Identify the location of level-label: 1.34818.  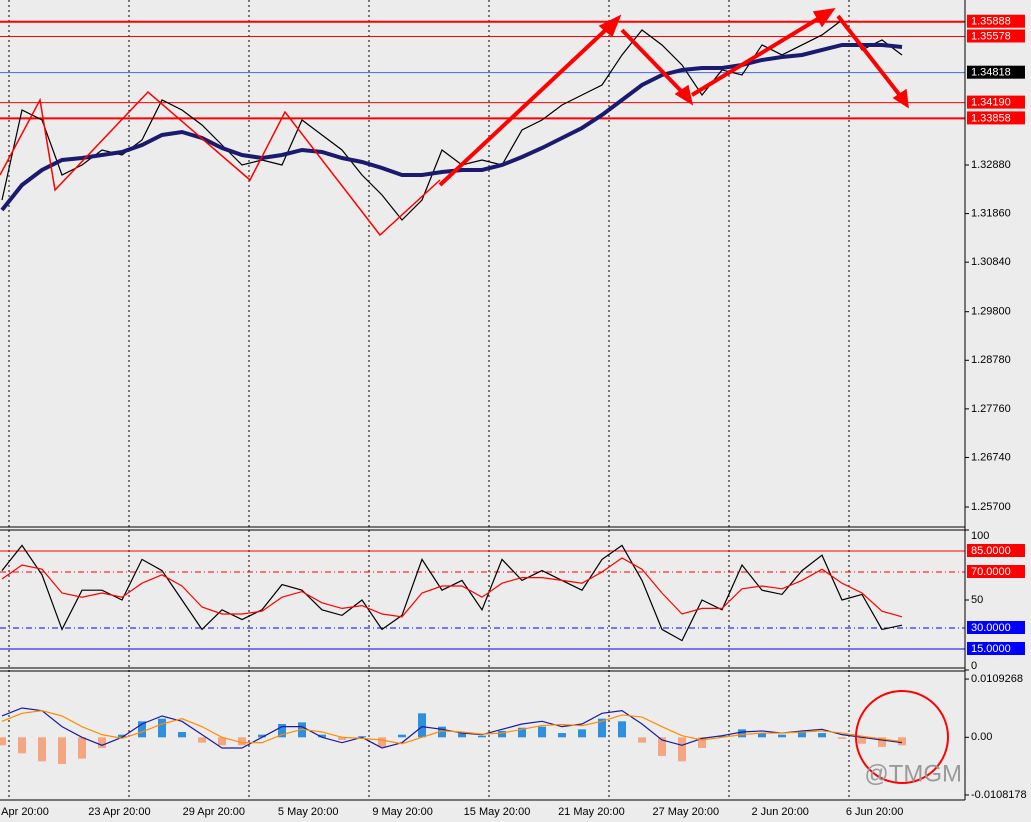
(991, 73).